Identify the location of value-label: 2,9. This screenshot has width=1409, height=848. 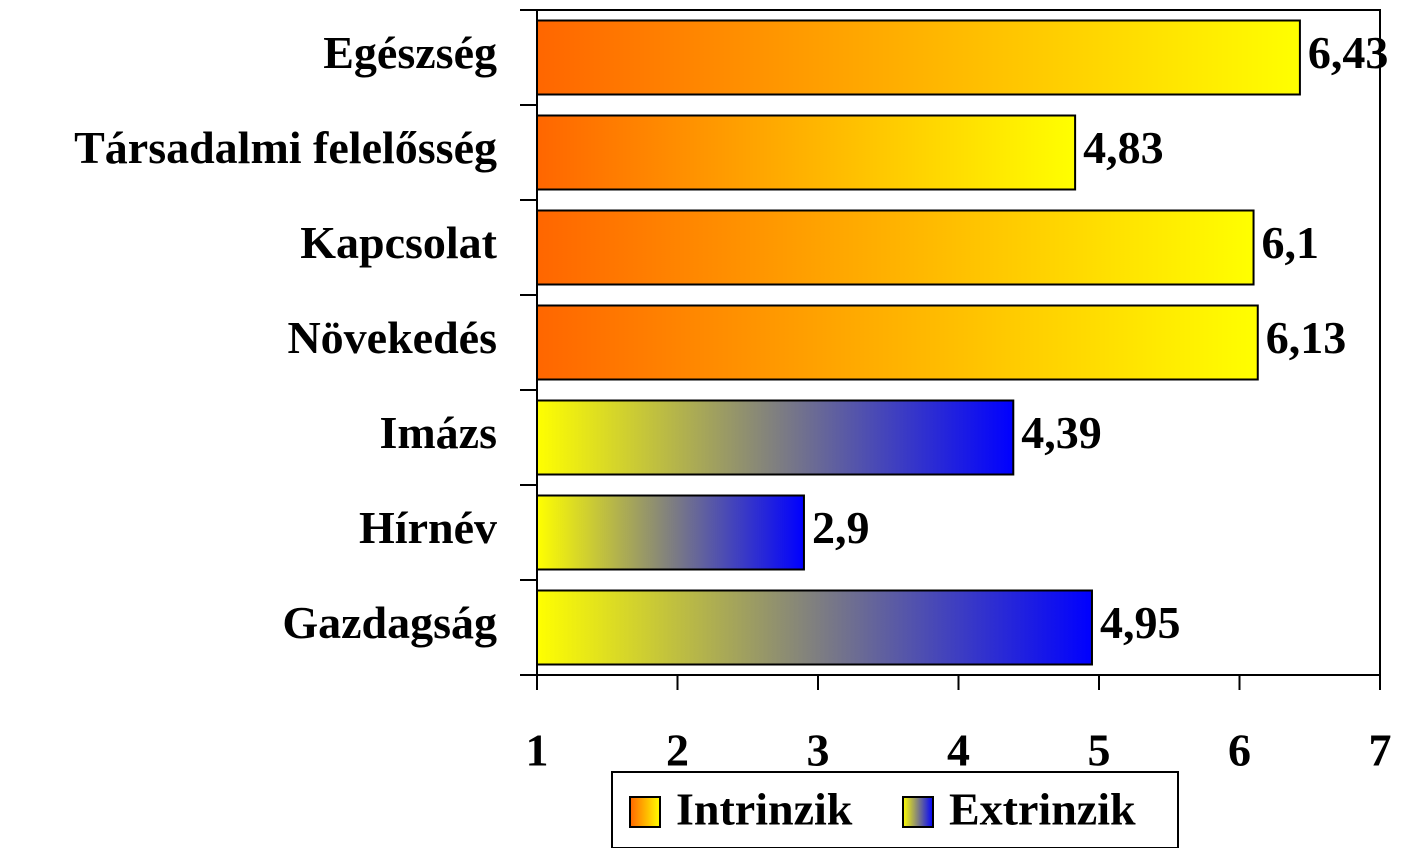
(841, 527).